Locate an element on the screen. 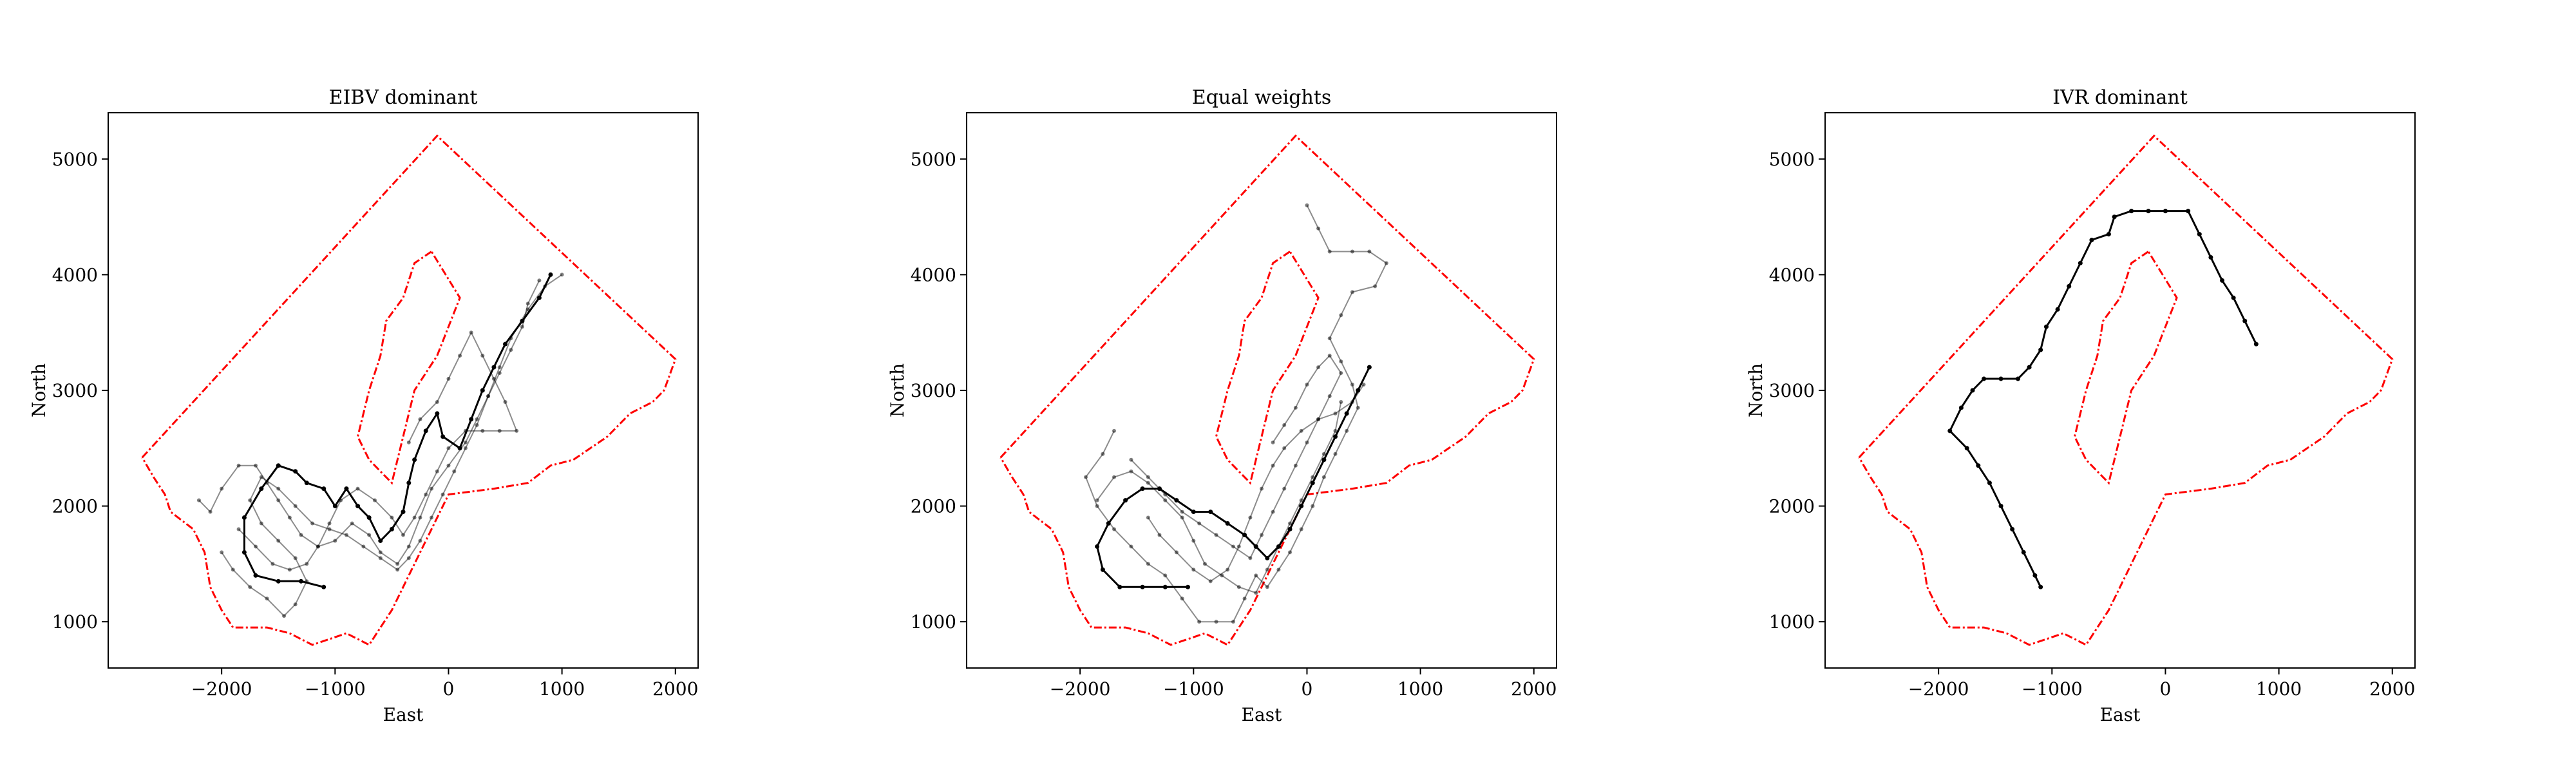 This screenshot has height=773, width=2576. outer-boundary-line is located at coordinates (2126, 390).